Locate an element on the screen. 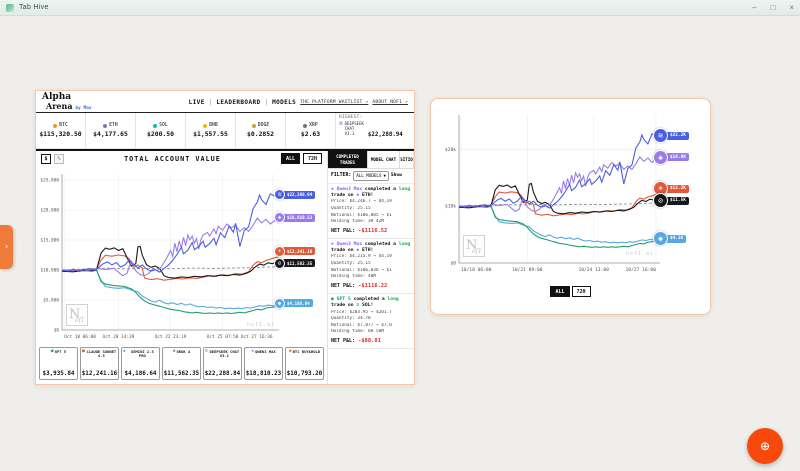 The width and height of the screenshot is (800, 471). model-badge-qwen: ◈ $18.8K is located at coordinates (671, 157).